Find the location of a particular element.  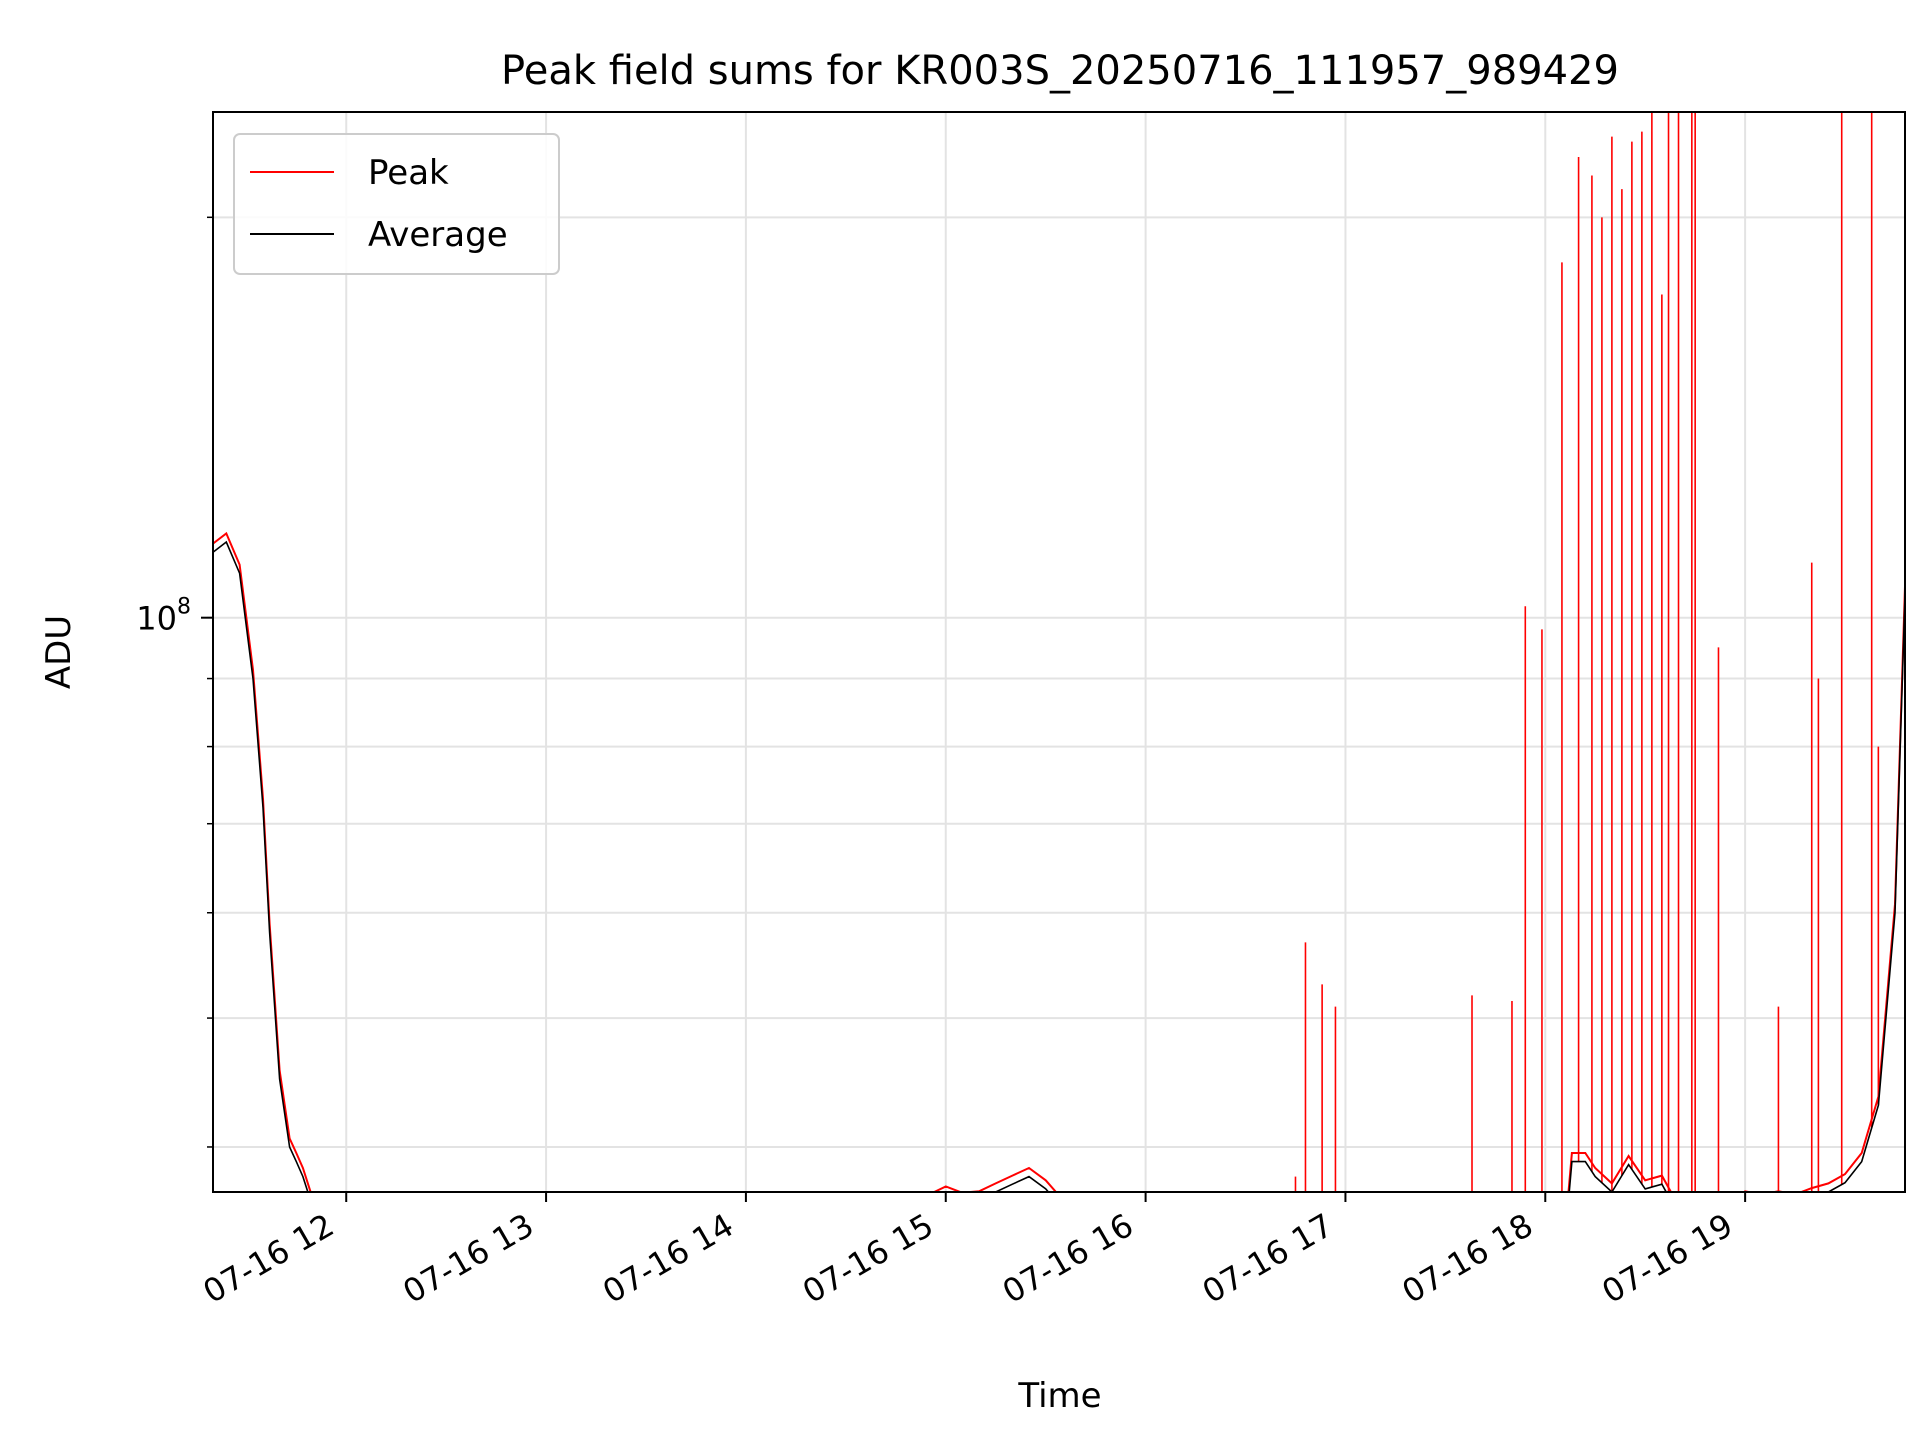

y-axis-label: ADU is located at coordinates (59, 652).